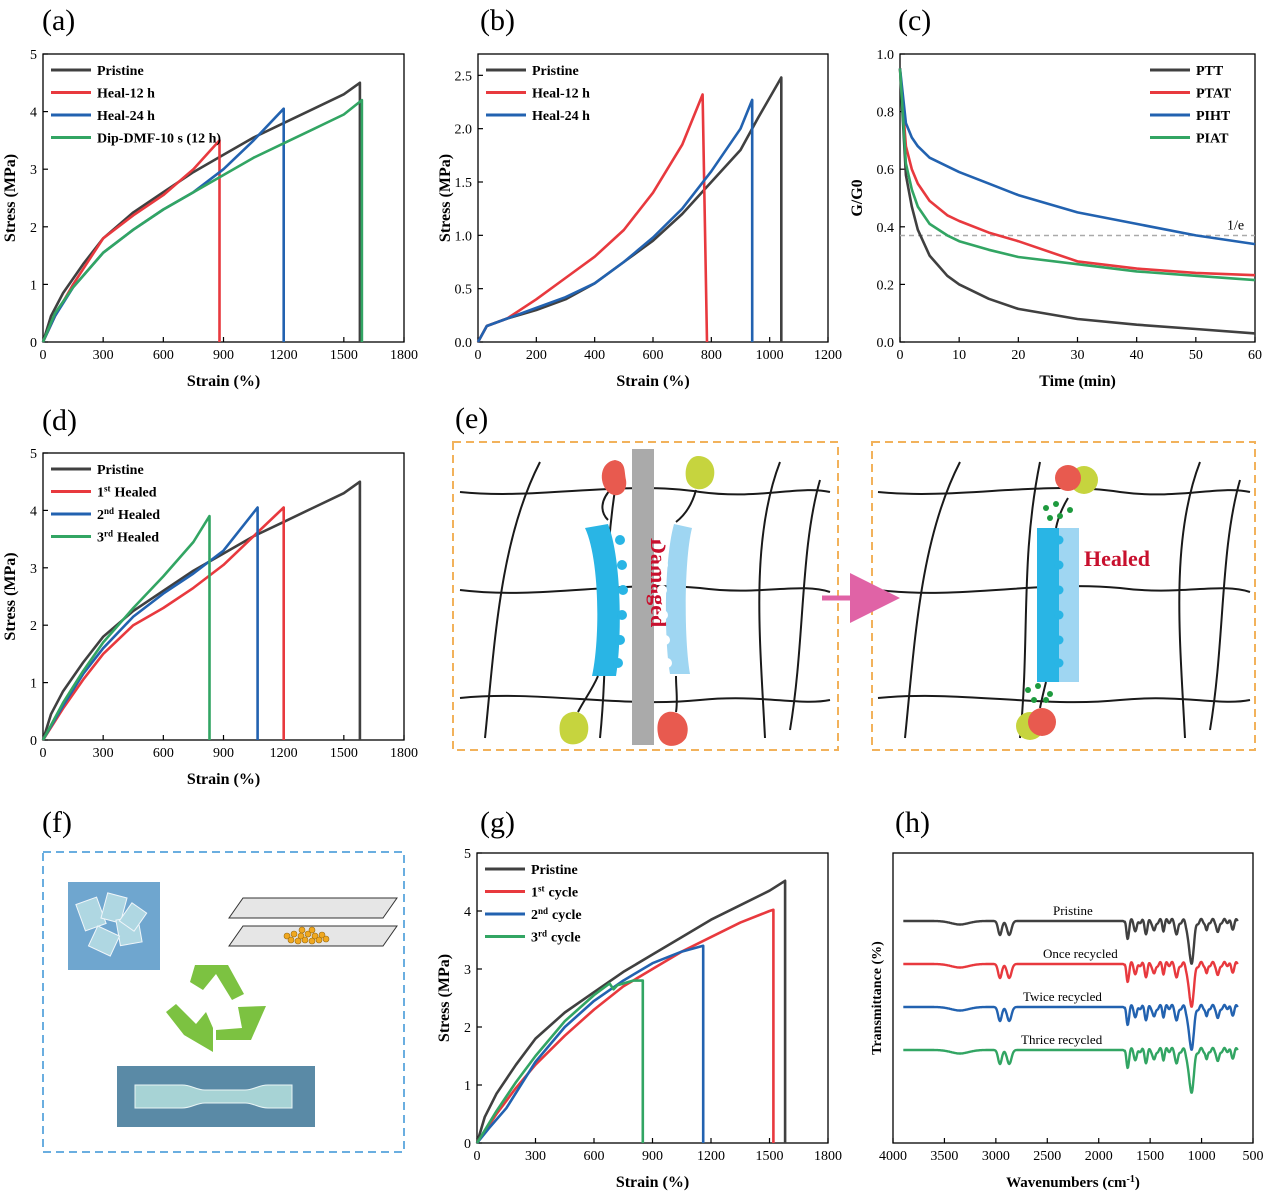 The image size is (1267, 1202). I want to click on x-tick-label: 50, so click(1196, 355).